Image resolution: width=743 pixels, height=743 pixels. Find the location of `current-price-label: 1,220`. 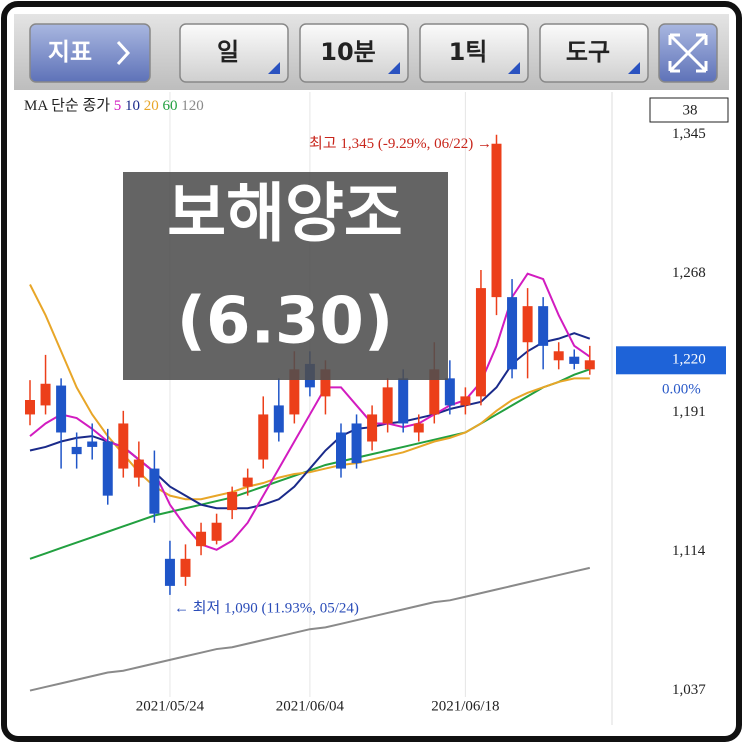

current-price-label: 1,220 is located at coordinates (689, 360).